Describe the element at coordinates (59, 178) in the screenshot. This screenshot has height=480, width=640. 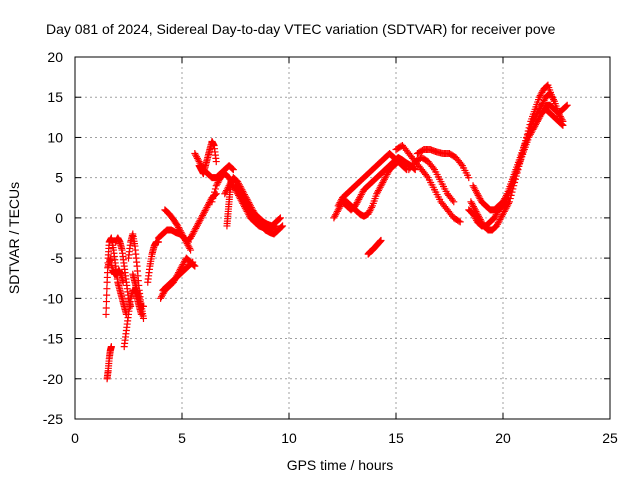
I see `y-tick-label: 5` at that location.